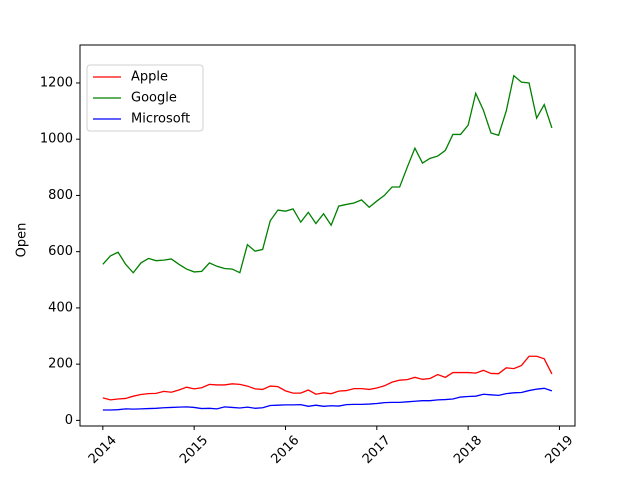 This screenshot has width=640, height=484. I want to click on x-tick-label: 2014, so click(103, 450).